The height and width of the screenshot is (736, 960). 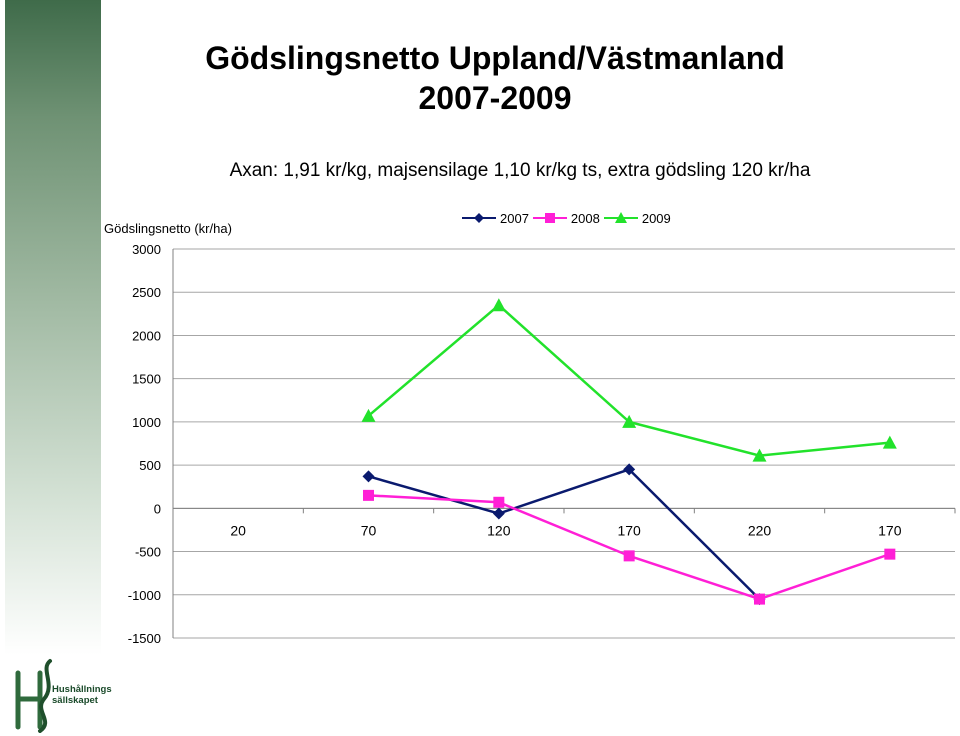 What do you see at coordinates (53, 327) in the screenshot?
I see `decorative-side-band` at bounding box center [53, 327].